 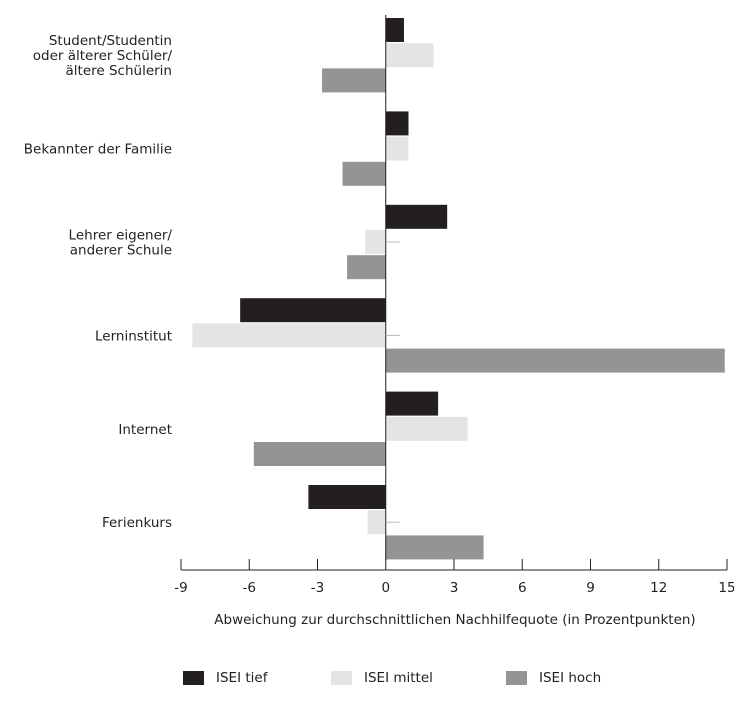 I want to click on legend: ISEI tief ISEI mittel ISEI hoch, so click(x=392, y=678).